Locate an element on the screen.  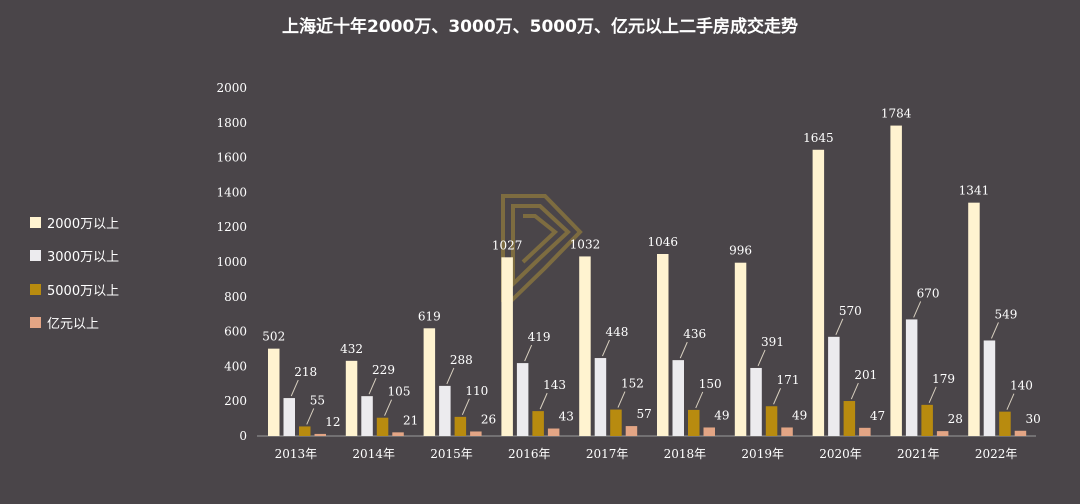
data-label: 288 is located at coordinates (461, 360).